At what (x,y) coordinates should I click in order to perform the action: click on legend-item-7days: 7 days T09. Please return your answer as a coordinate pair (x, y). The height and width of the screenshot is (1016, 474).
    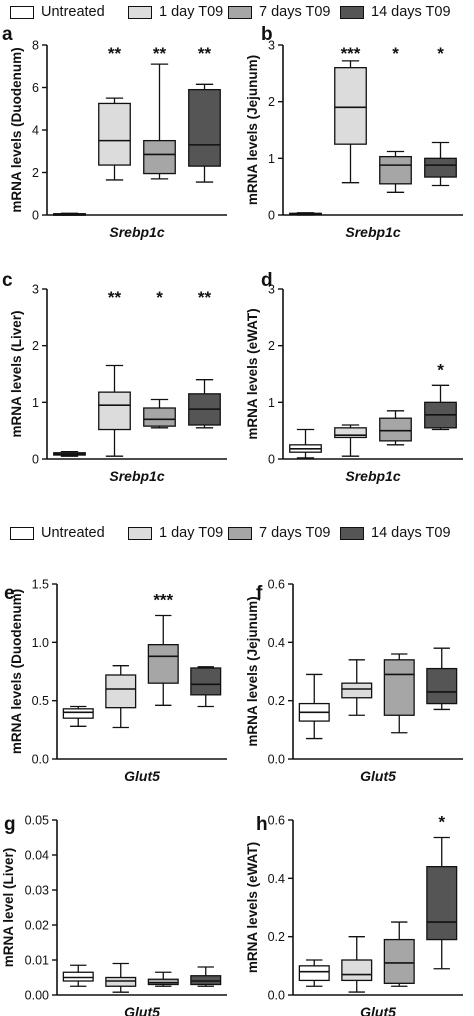
    Looking at the image, I should click on (279, 12).